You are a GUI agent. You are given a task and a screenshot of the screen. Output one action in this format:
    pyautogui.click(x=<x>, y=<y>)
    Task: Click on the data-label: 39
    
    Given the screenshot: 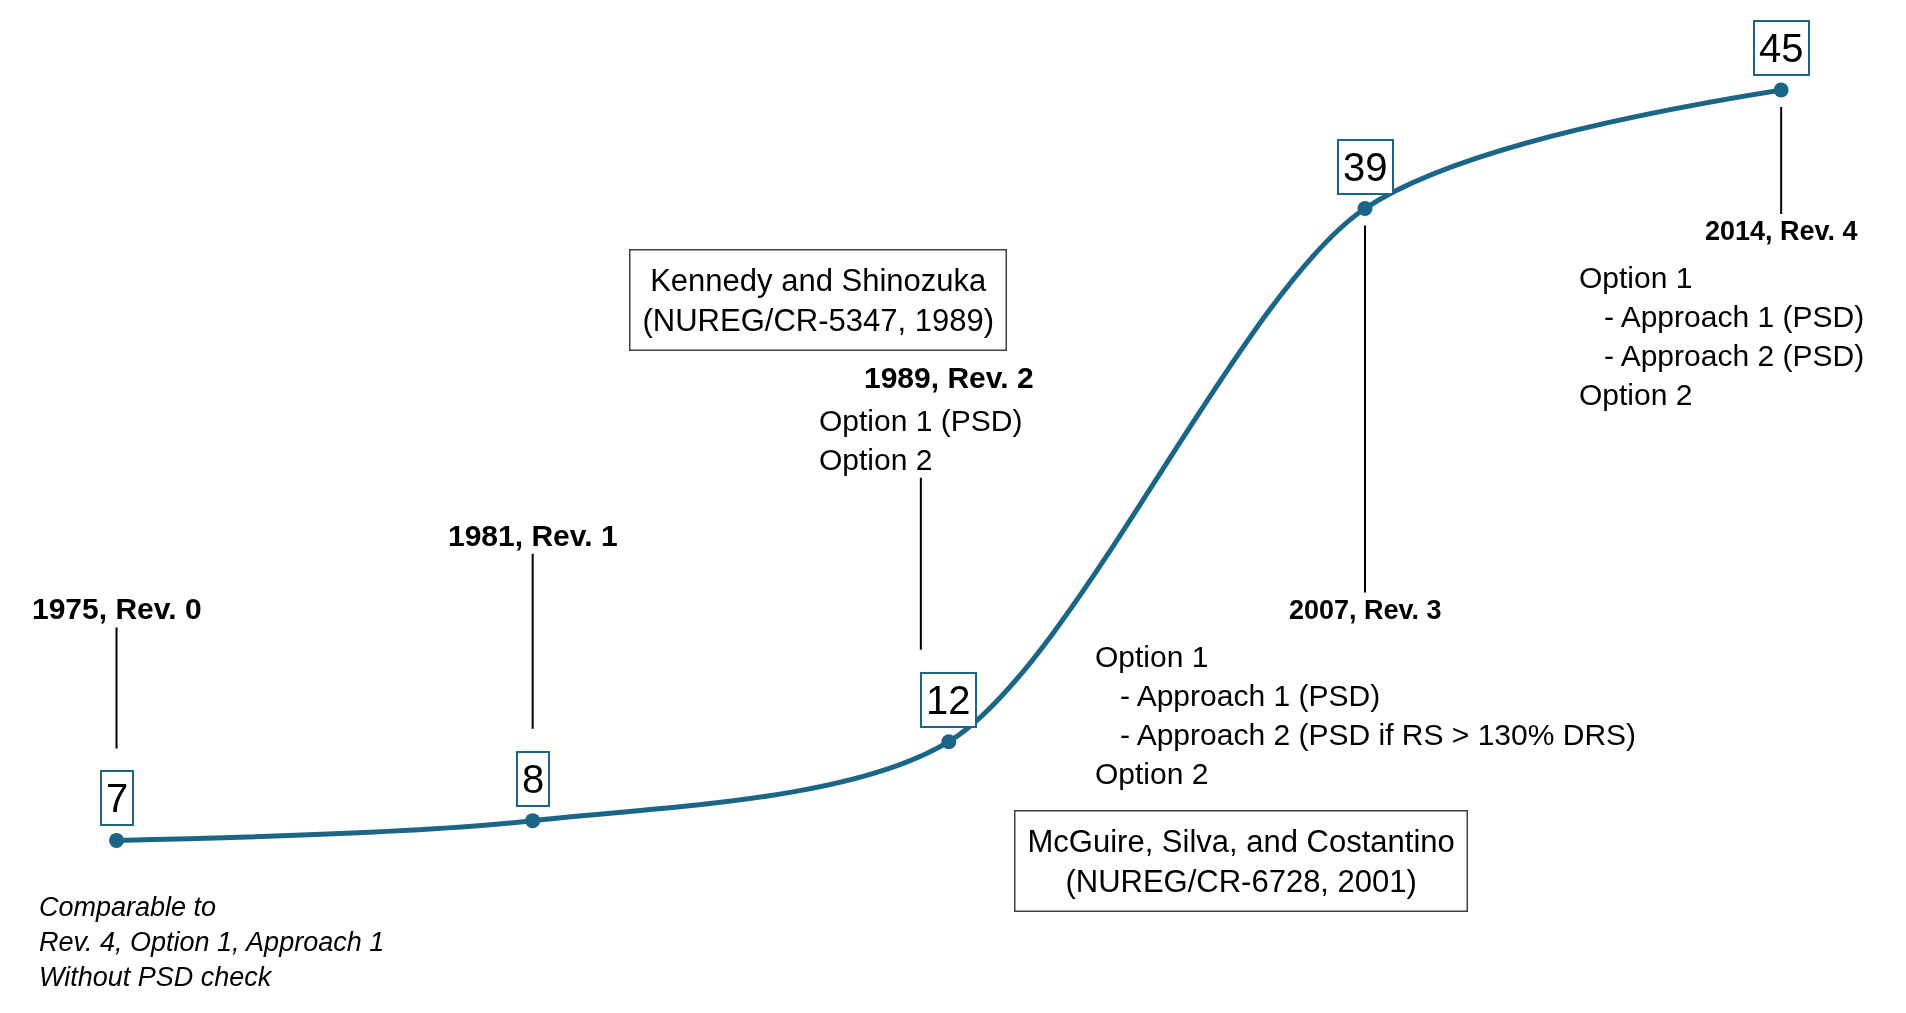 What is the action you would take?
    pyautogui.click(x=1365, y=167)
    